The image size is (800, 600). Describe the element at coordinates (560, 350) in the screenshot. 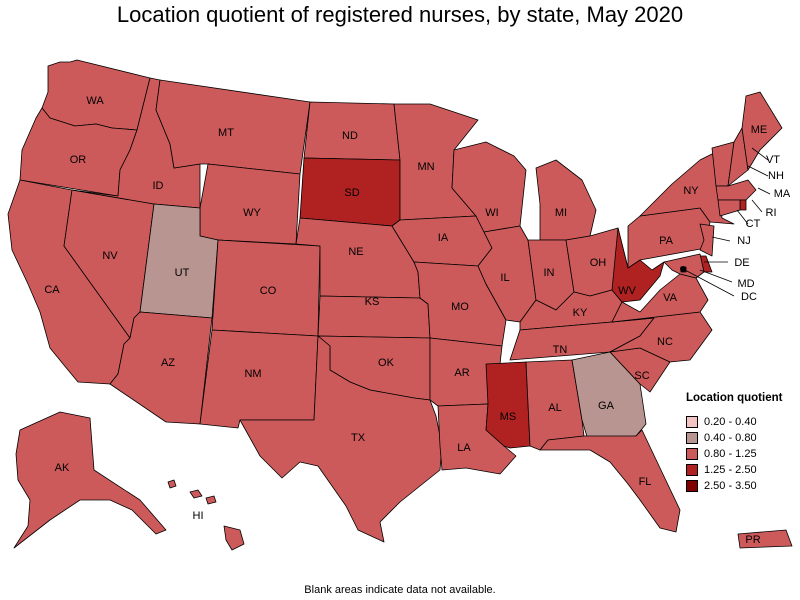

I see `state-label-tn: TN` at that location.